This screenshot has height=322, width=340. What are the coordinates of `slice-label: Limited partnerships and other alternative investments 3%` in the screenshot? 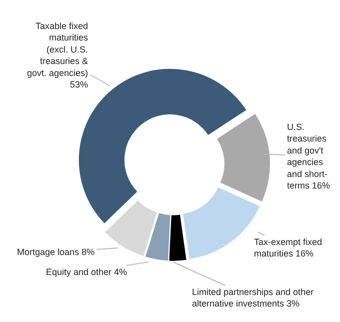 It's located at (253, 298).